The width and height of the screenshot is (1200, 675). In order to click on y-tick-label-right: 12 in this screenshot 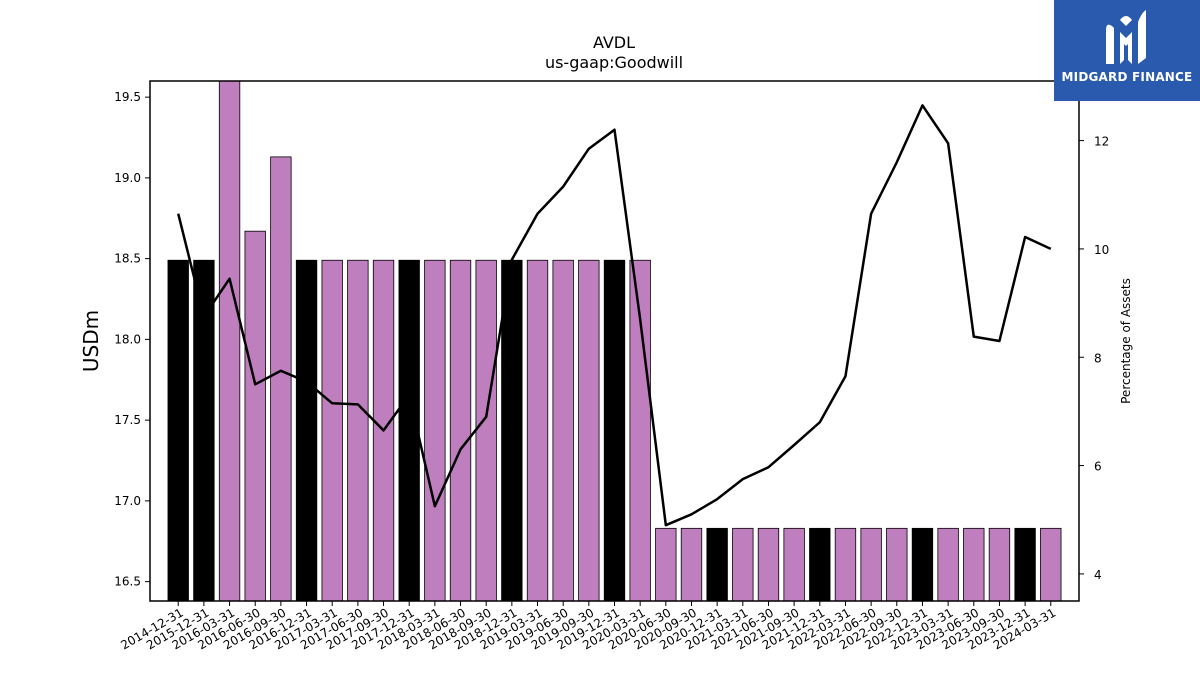, I will do `click(1101, 142)`.